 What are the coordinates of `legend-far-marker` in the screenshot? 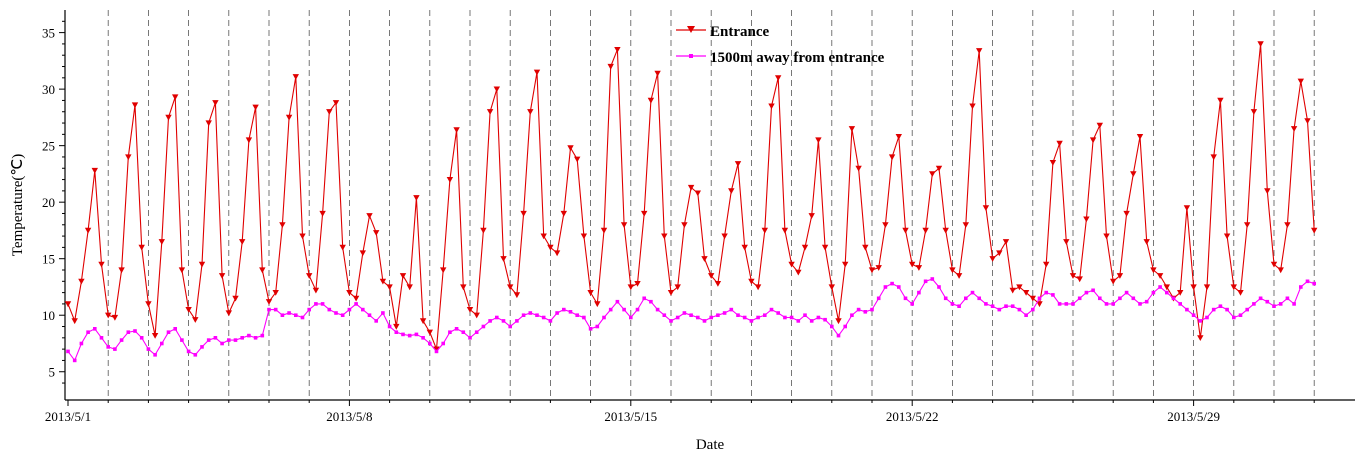 It's located at (691, 56).